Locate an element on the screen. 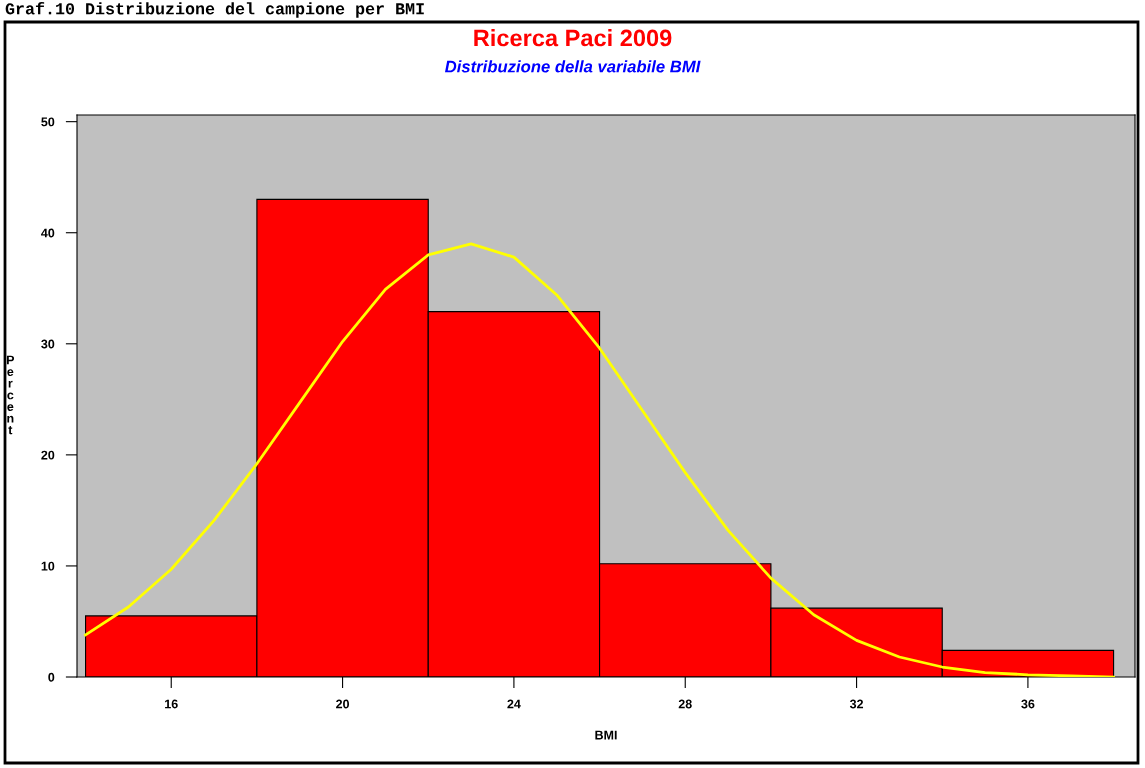  x-axis-title: BMI is located at coordinates (606, 735).